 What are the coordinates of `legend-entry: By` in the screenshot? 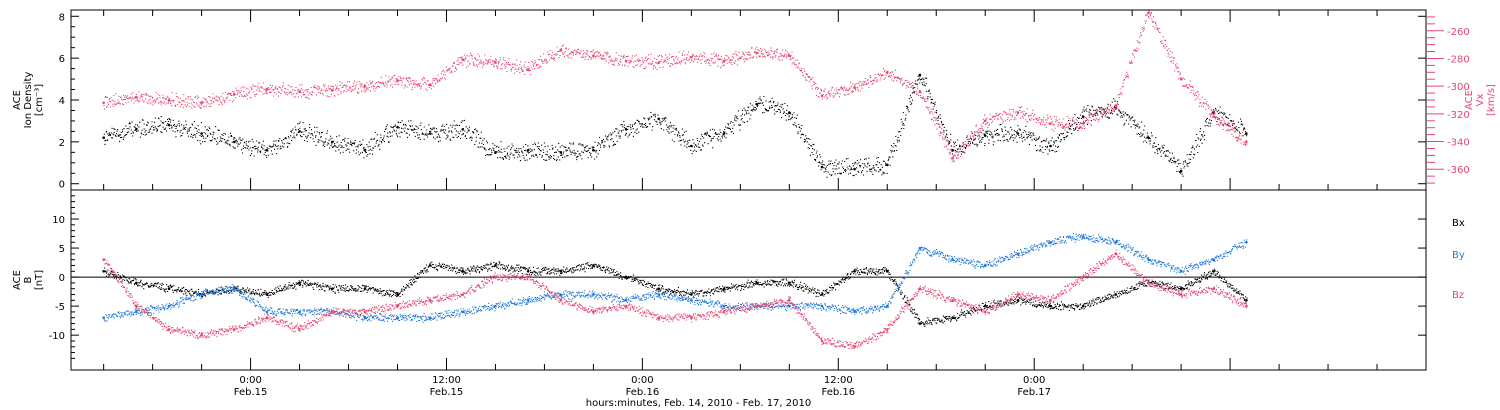 It's located at (1458, 255).